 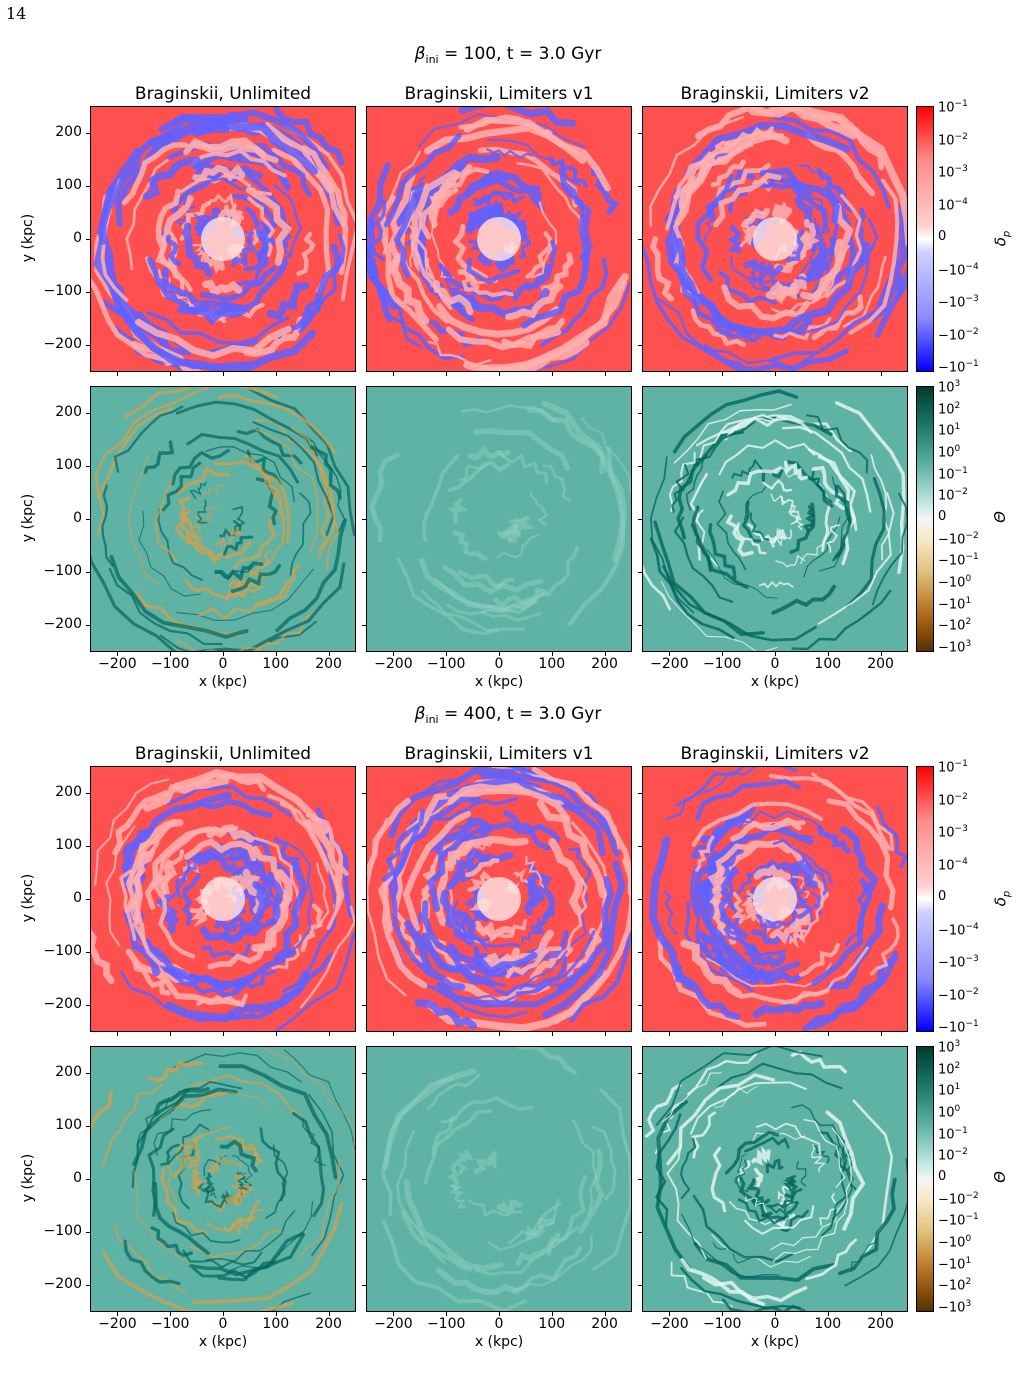 I want to click on colorbar-tick-label: −10−1, so click(x=958, y=1027).